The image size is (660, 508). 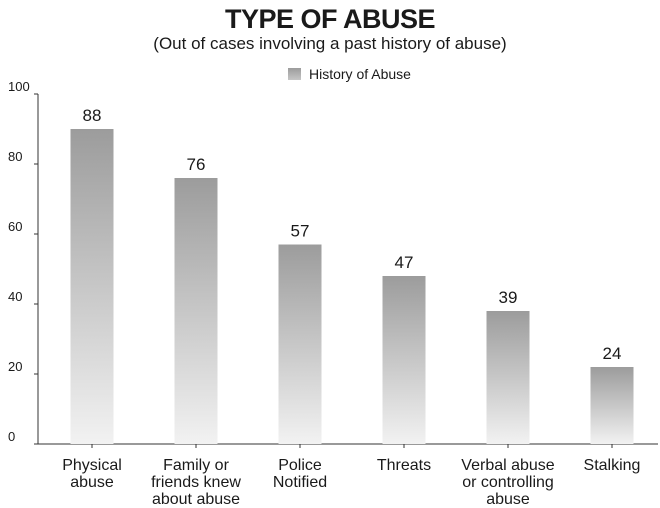 I want to click on x-tick-label-line: Stalking, so click(x=612, y=465).